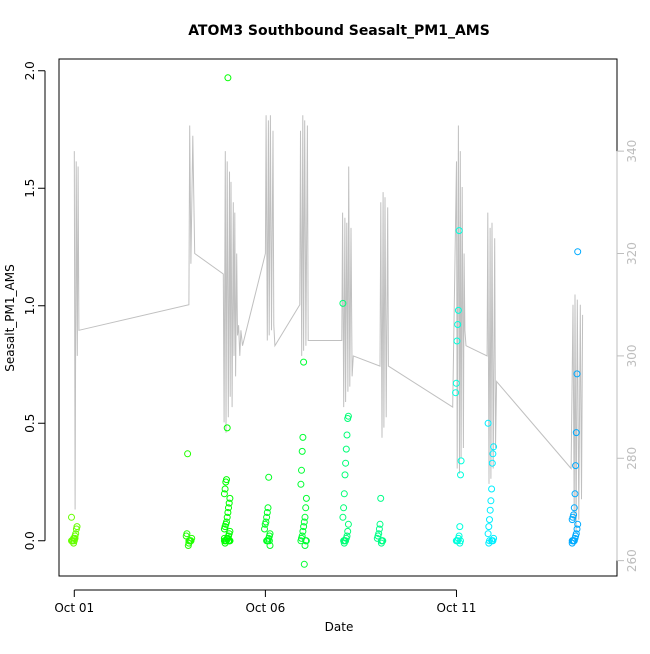  I want to click on y2-tick-label: 340, so click(632, 151).